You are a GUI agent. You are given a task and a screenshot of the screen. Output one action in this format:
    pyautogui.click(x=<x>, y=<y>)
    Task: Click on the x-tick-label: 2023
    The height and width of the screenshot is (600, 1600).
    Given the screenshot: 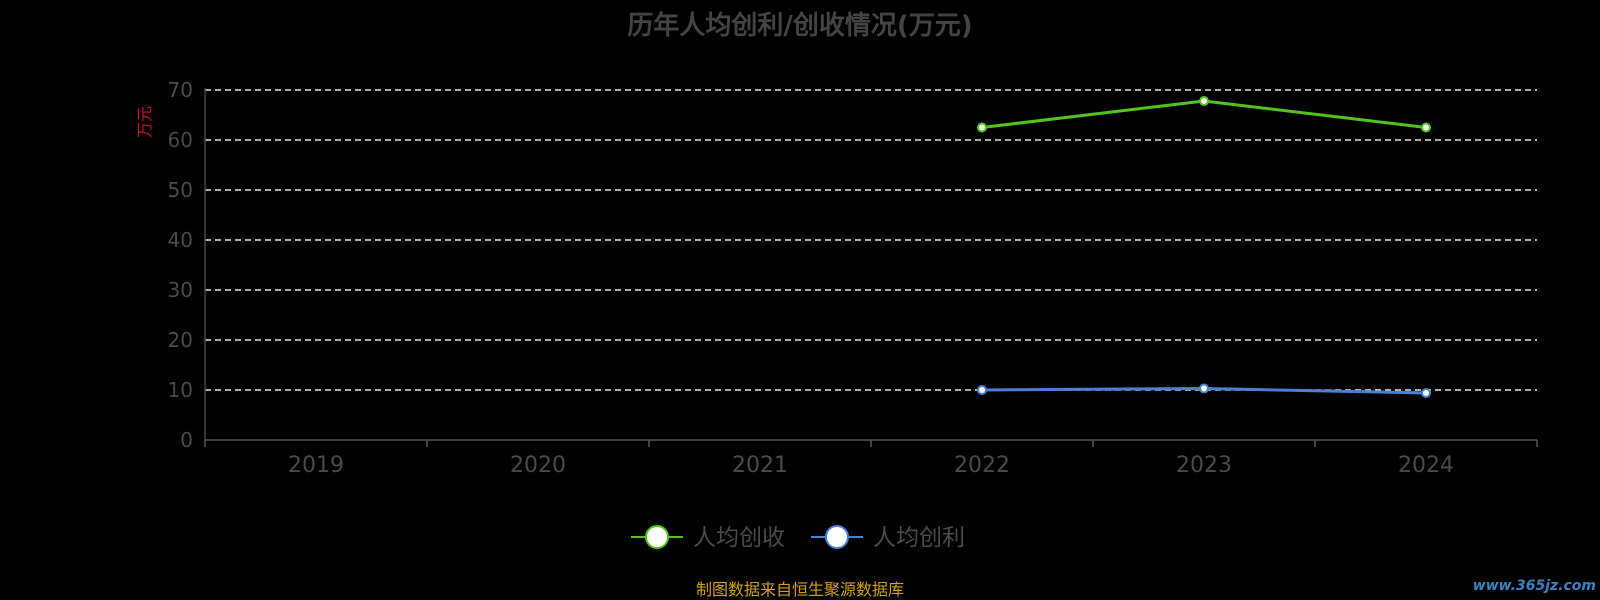 What is the action you would take?
    pyautogui.click(x=1204, y=465)
    